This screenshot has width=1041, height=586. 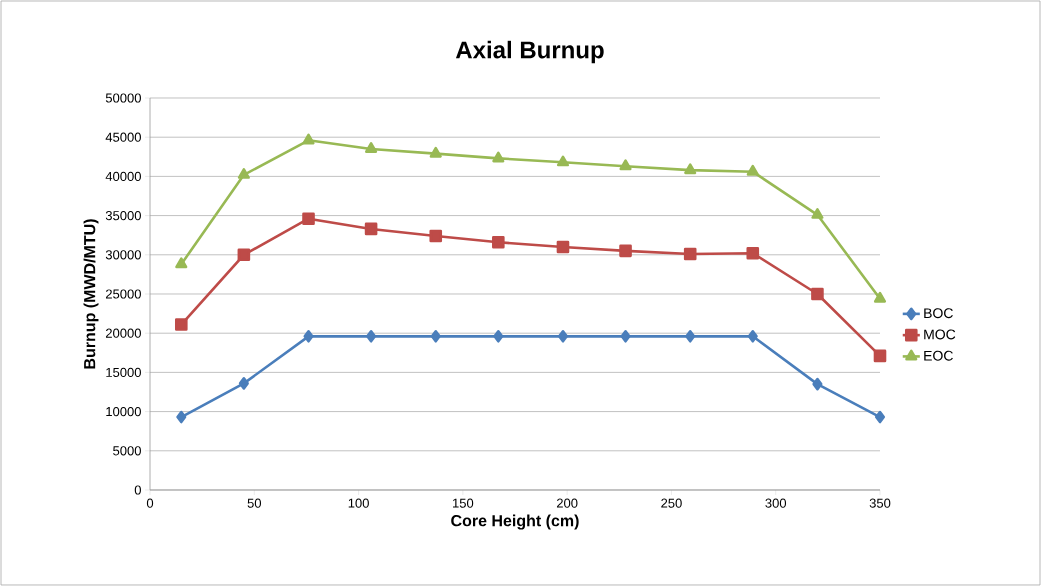 I want to click on y-tick-label: 15000, so click(x=123, y=372).